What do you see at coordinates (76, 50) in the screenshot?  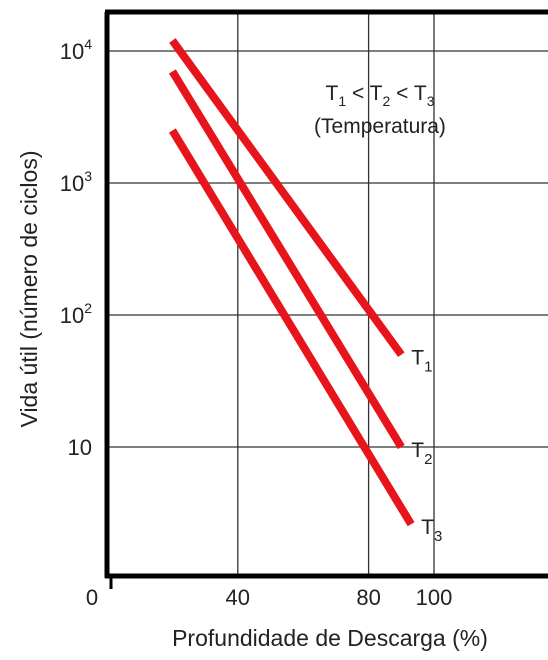 I see `y-tick-label: 10⁴` at bounding box center [76, 50].